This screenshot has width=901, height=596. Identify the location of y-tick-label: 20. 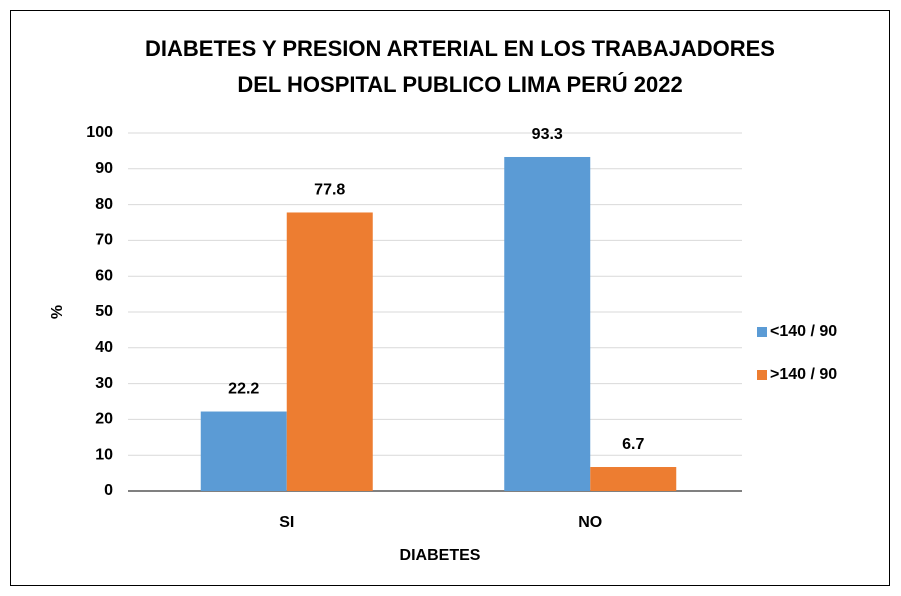
(104, 419).